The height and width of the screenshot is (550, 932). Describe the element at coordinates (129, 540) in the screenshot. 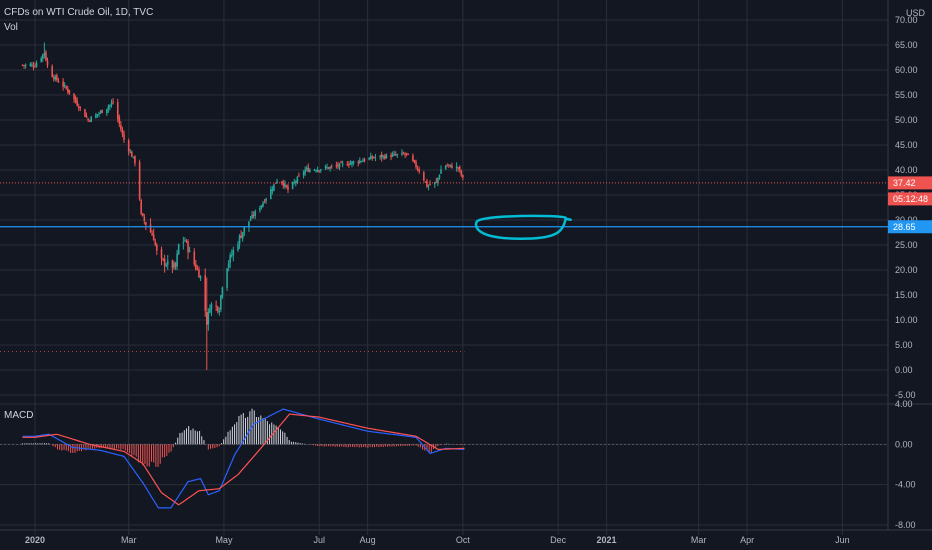

I see `time-tick-label: Mar` at that location.